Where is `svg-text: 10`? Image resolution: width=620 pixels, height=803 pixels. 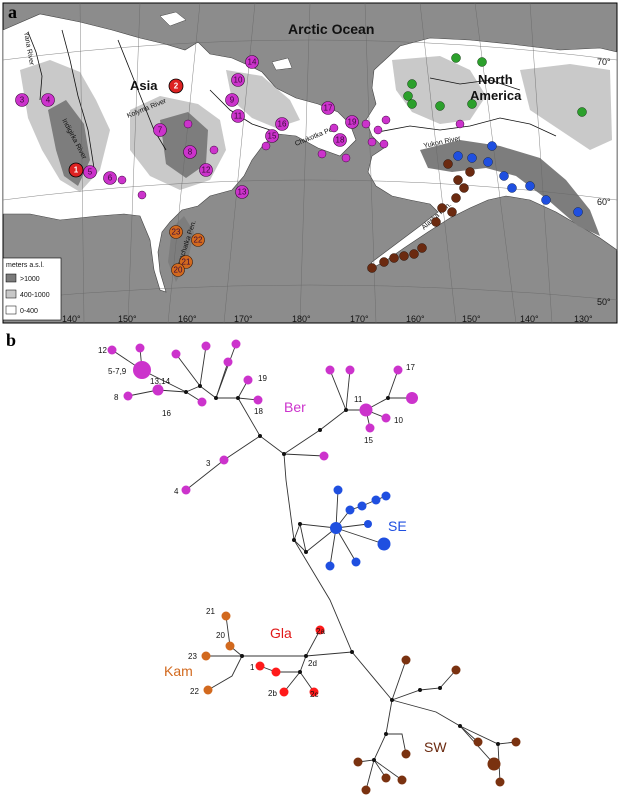 svg-text: 10 is located at coordinates (238, 80).